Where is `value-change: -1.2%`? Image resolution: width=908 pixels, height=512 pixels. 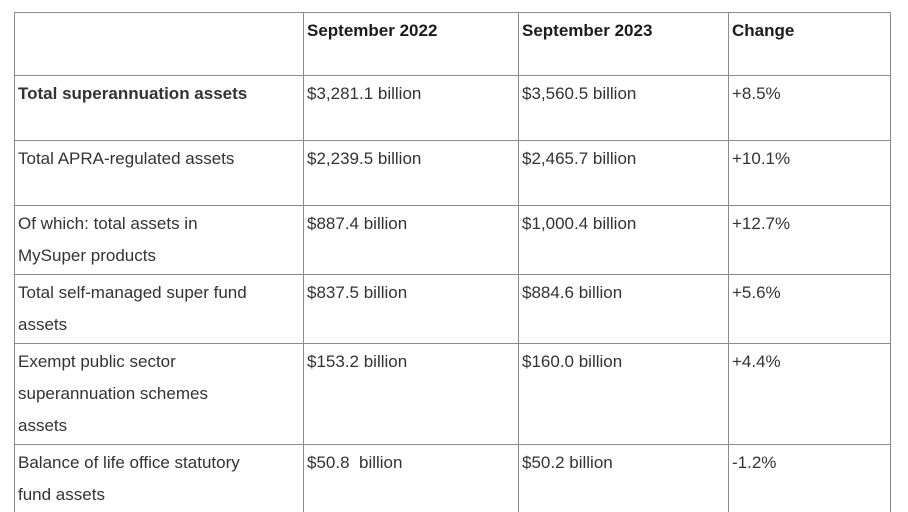
value-change: -1.2% is located at coordinates (809, 478).